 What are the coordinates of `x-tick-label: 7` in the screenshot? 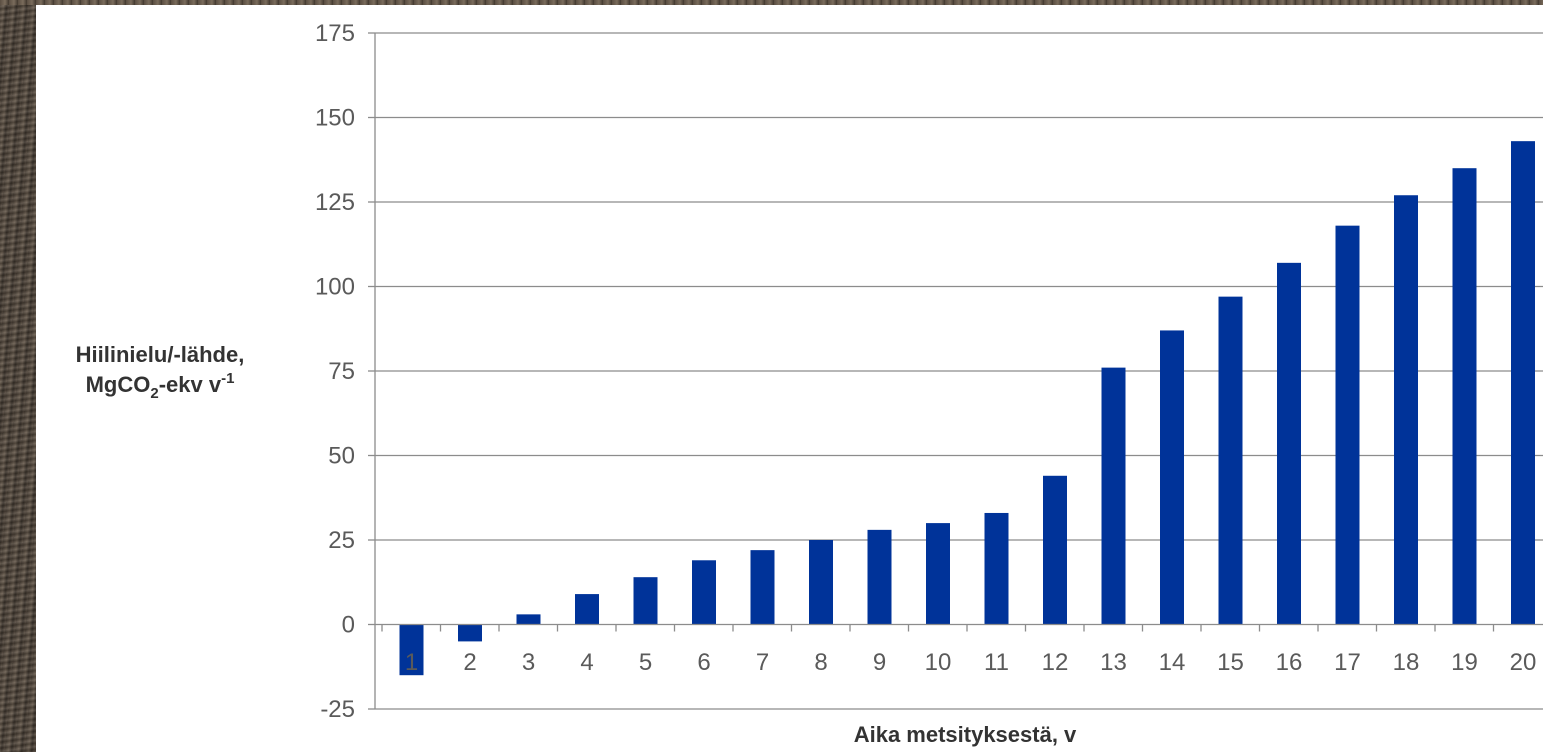 It's located at (762, 662).